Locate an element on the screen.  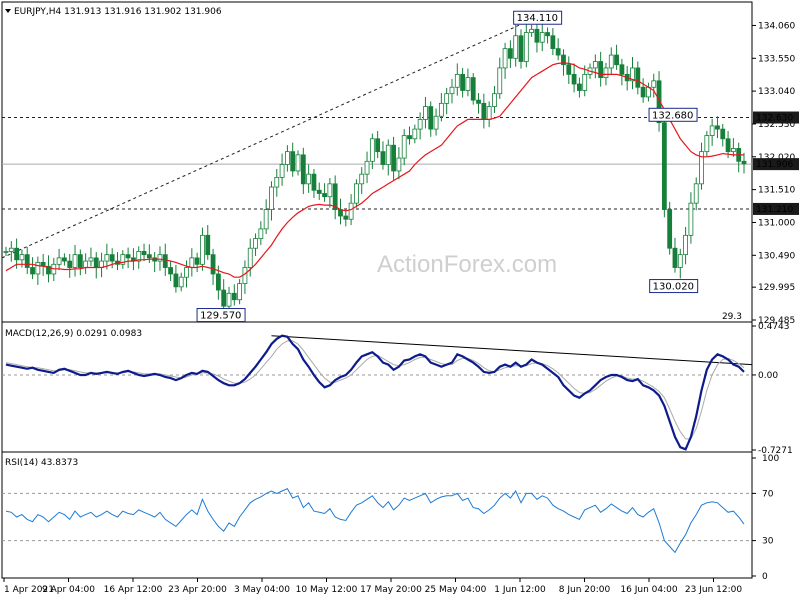
x-tick-label: 10 May 12:00 is located at coordinates (327, 590).